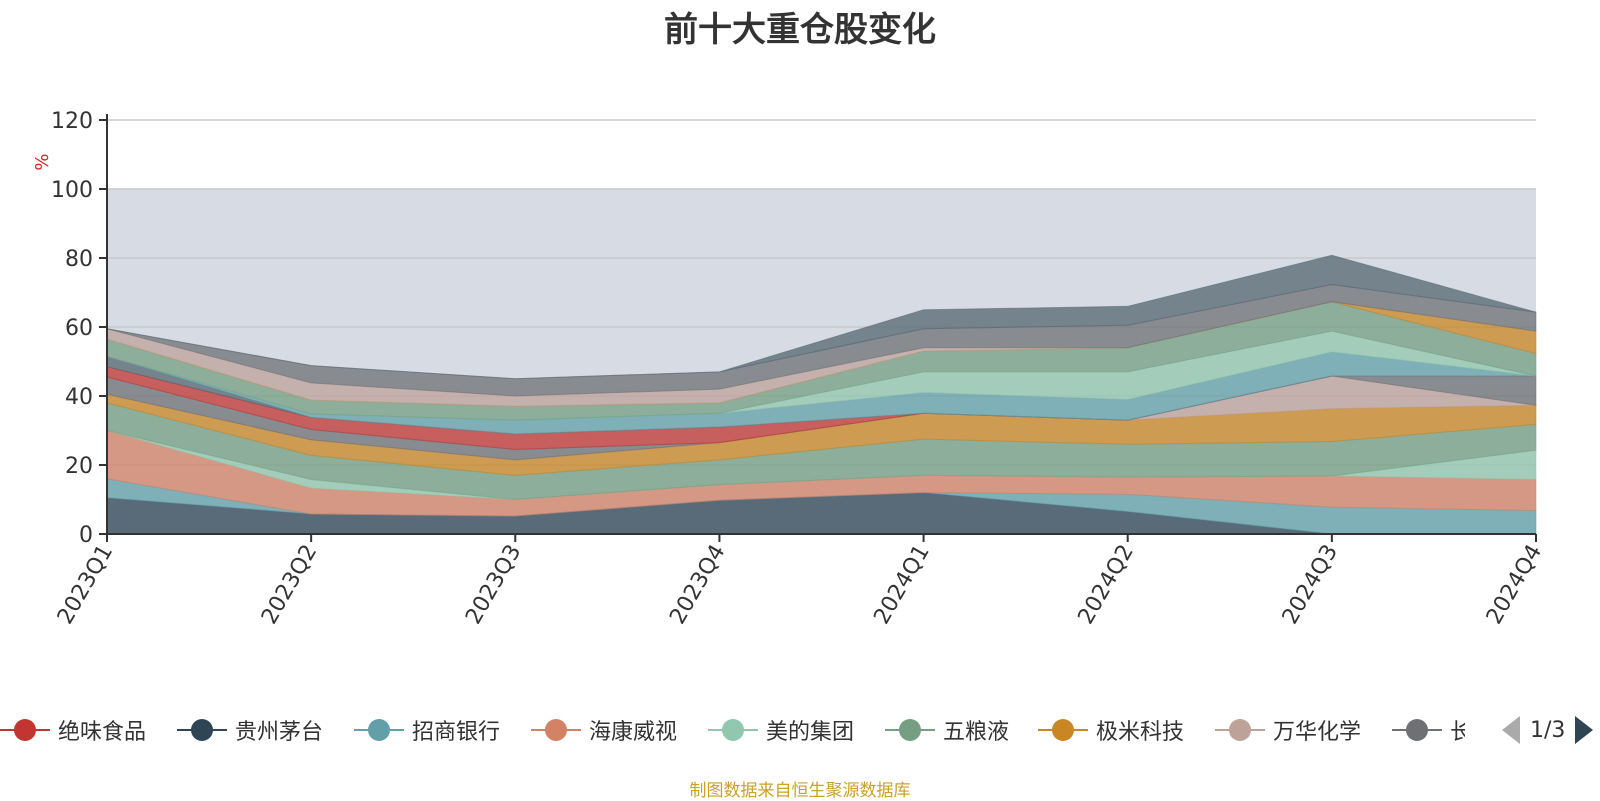 The width and height of the screenshot is (1600, 801). Describe the element at coordinates (79, 397) in the screenshot. I see `y-tick-label: 40` at that location.